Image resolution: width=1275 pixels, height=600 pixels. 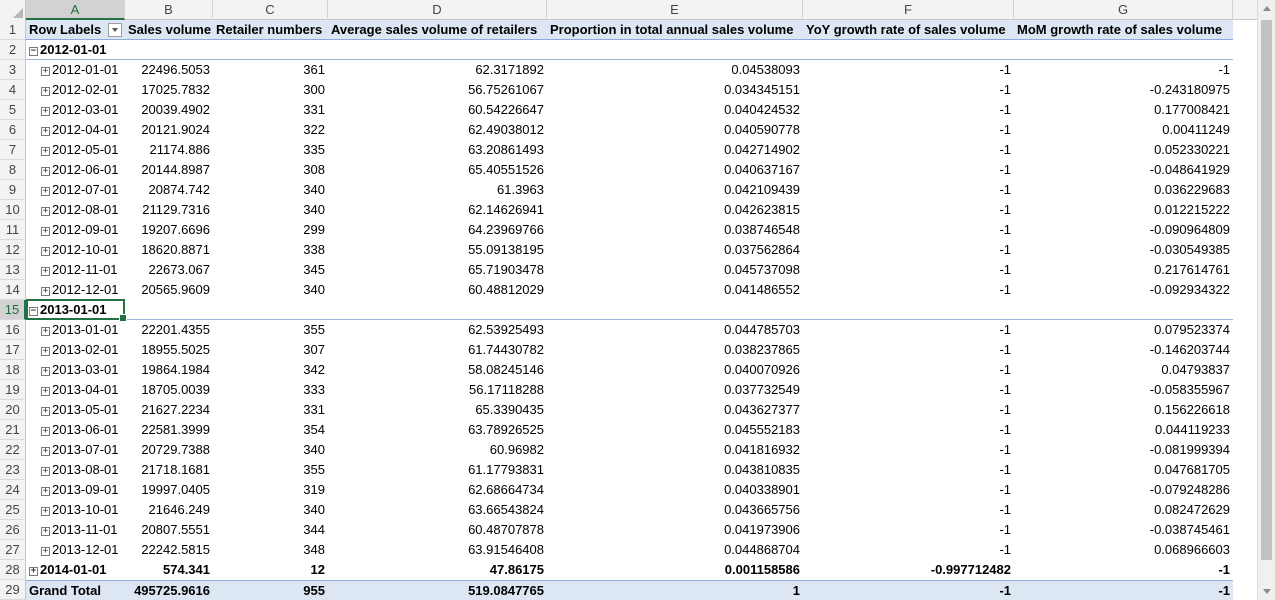 I want to click on cell-mom-growth: -0.092934322, so click(x=1189, y=289).